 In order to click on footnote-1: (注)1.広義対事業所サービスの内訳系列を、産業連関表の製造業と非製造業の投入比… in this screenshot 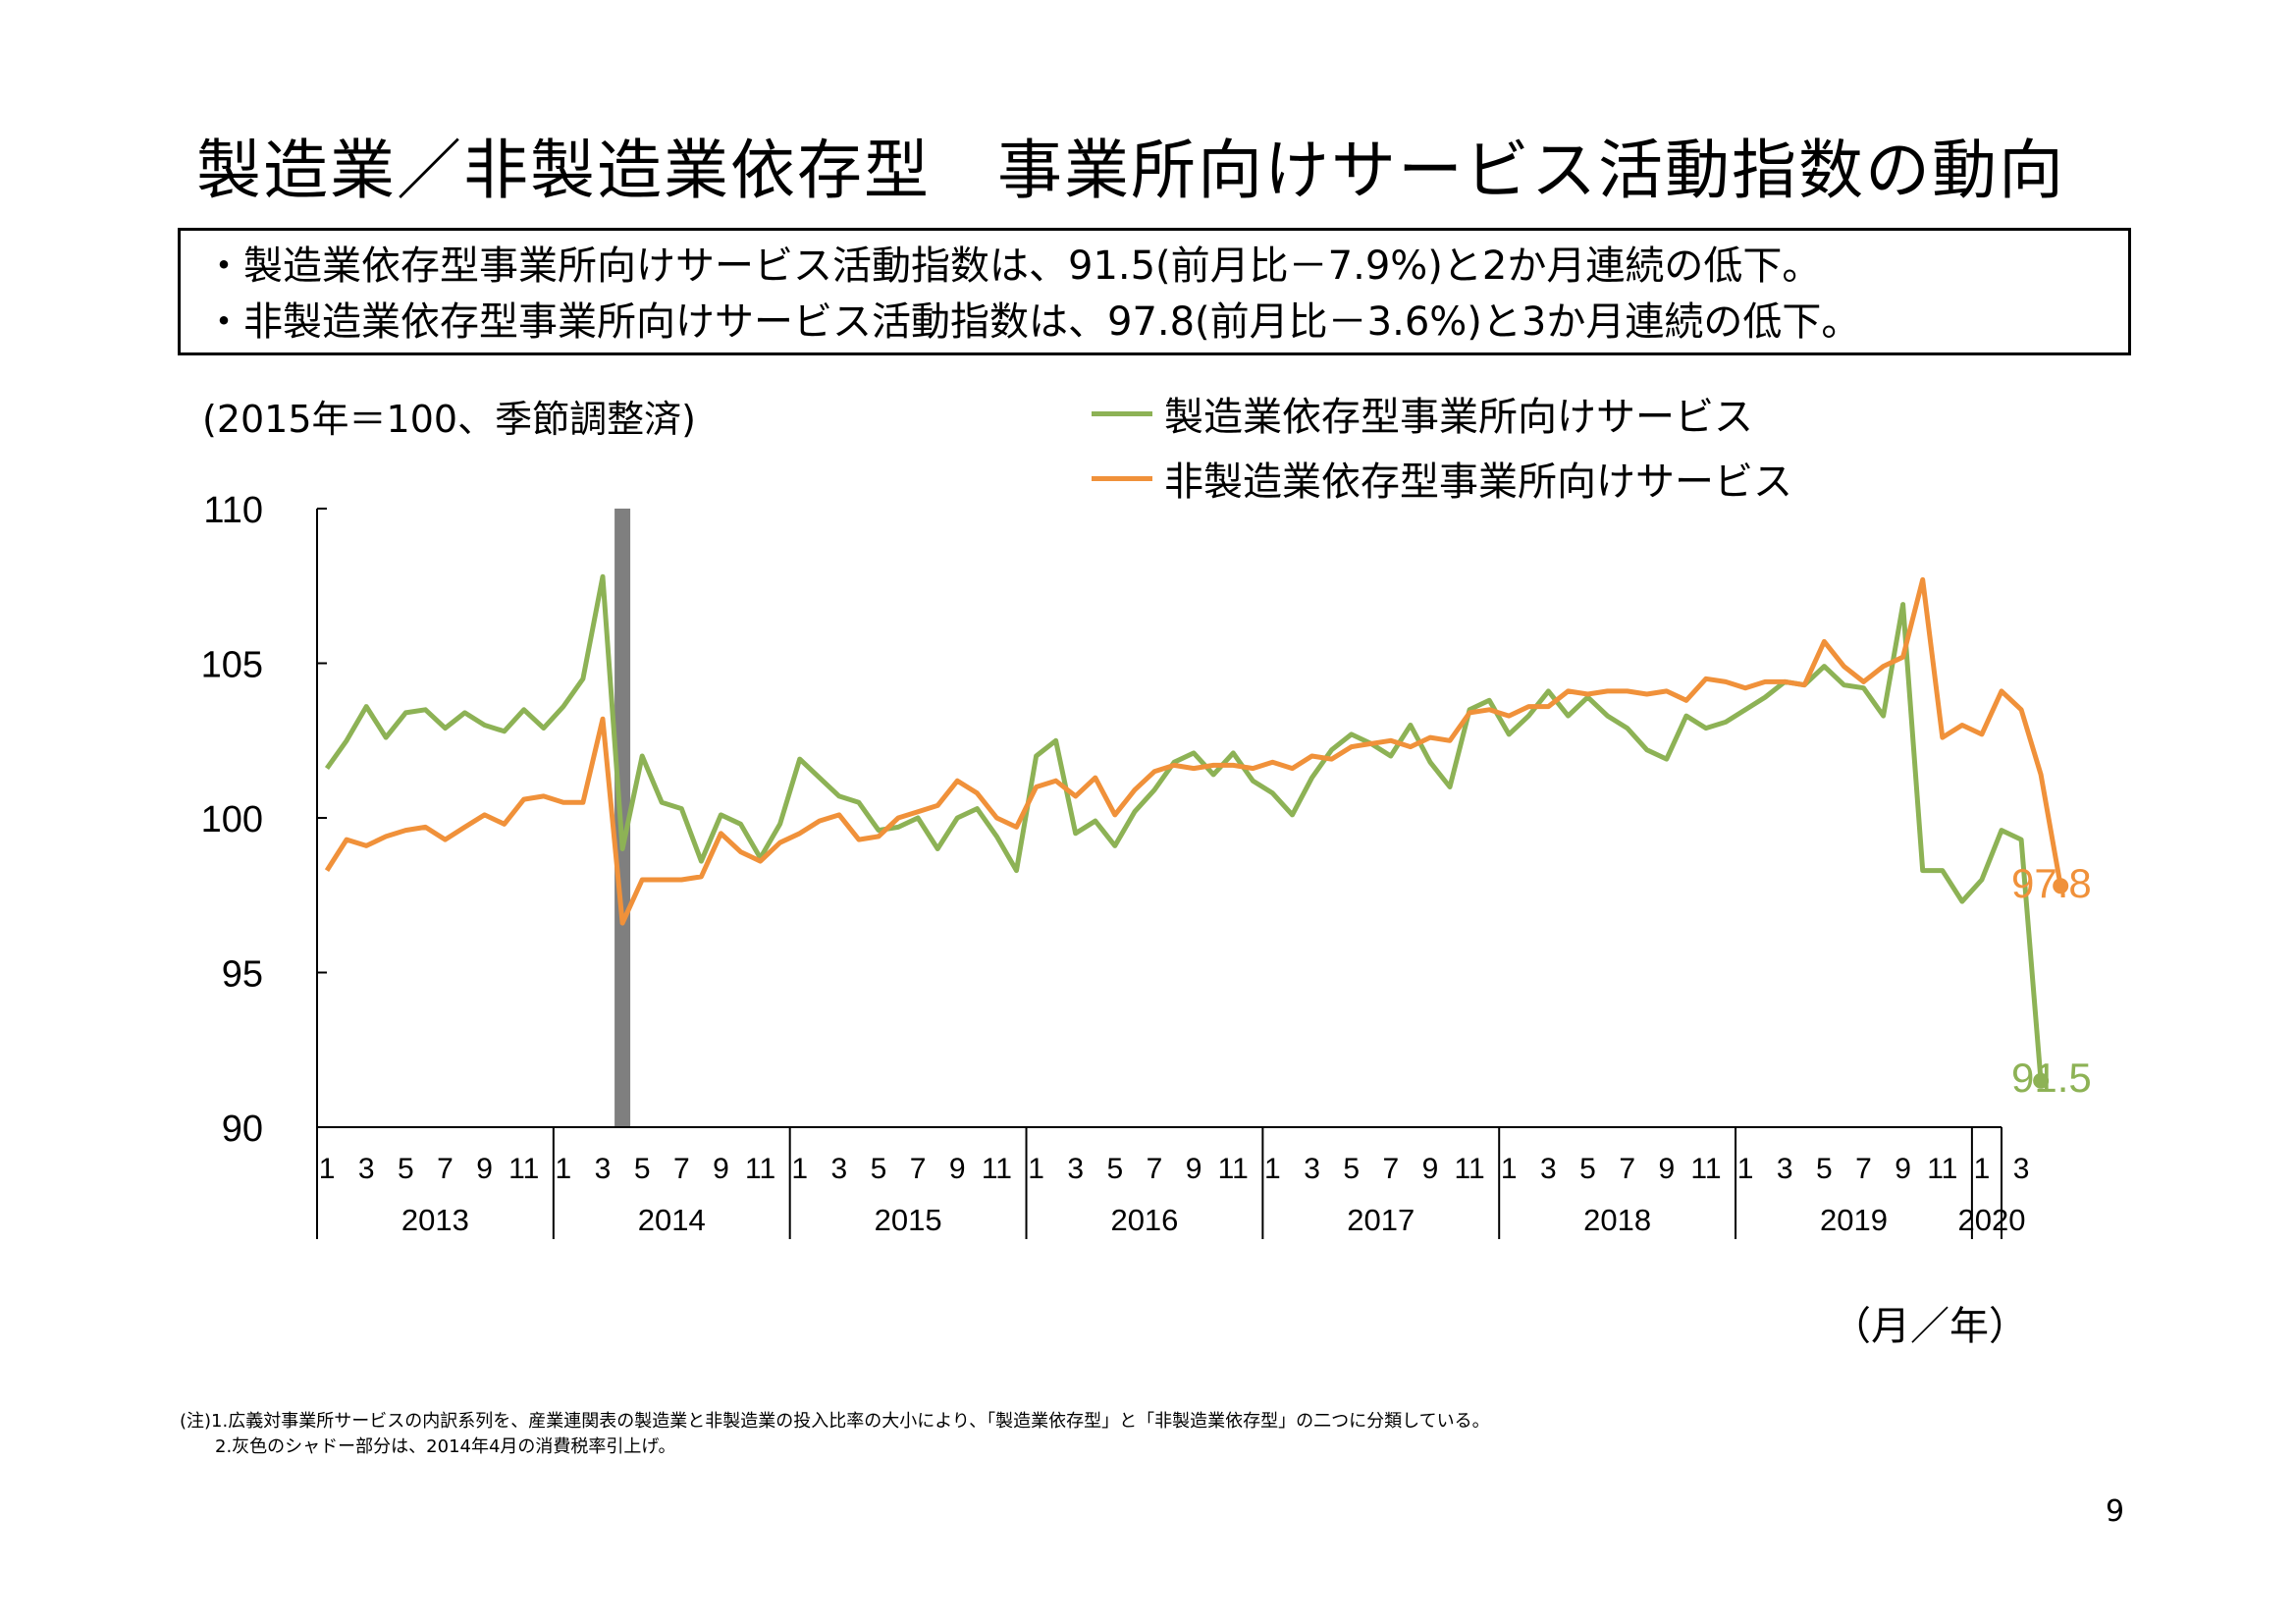, I will do `click(835, 1421)`.